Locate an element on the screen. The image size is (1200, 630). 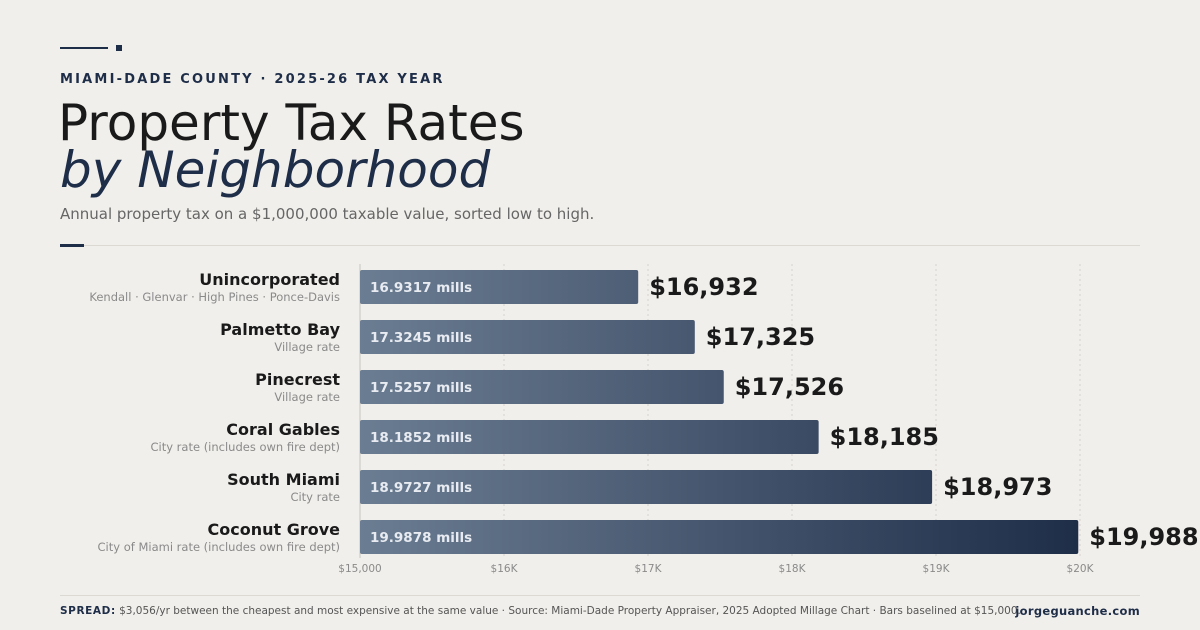
footer-divider is located at coordinates (600, 595).